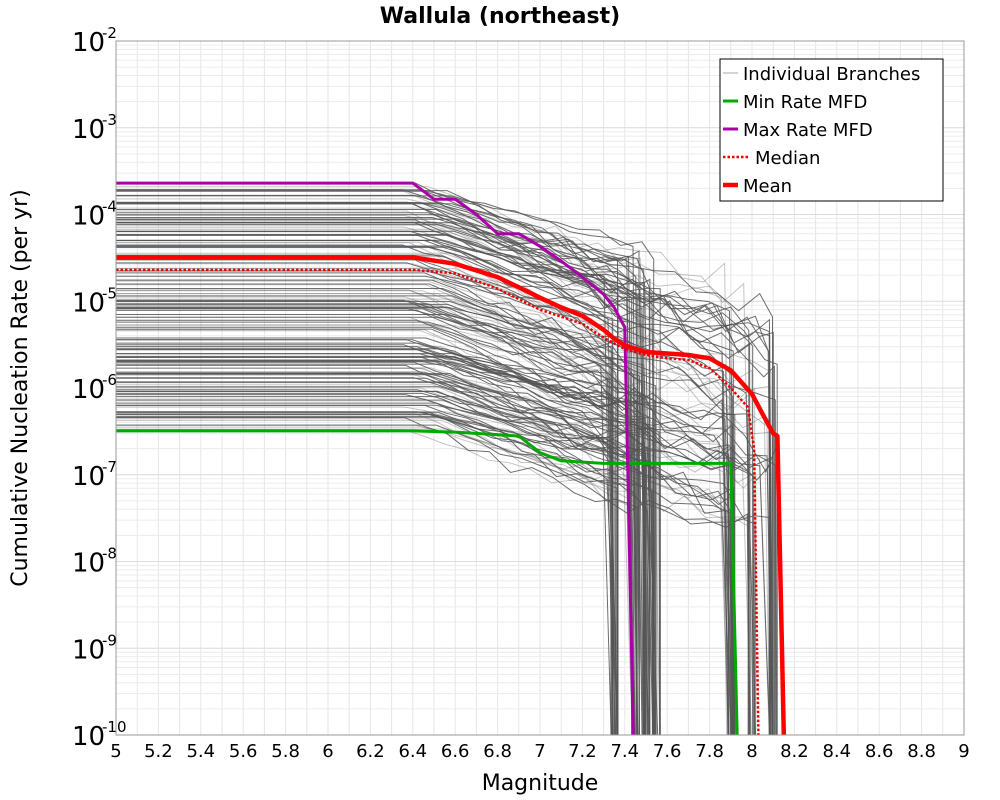  Describe the element at coordinates (114, 727) in the screenshot. I see `y-tick-exponent: -10` at that location.